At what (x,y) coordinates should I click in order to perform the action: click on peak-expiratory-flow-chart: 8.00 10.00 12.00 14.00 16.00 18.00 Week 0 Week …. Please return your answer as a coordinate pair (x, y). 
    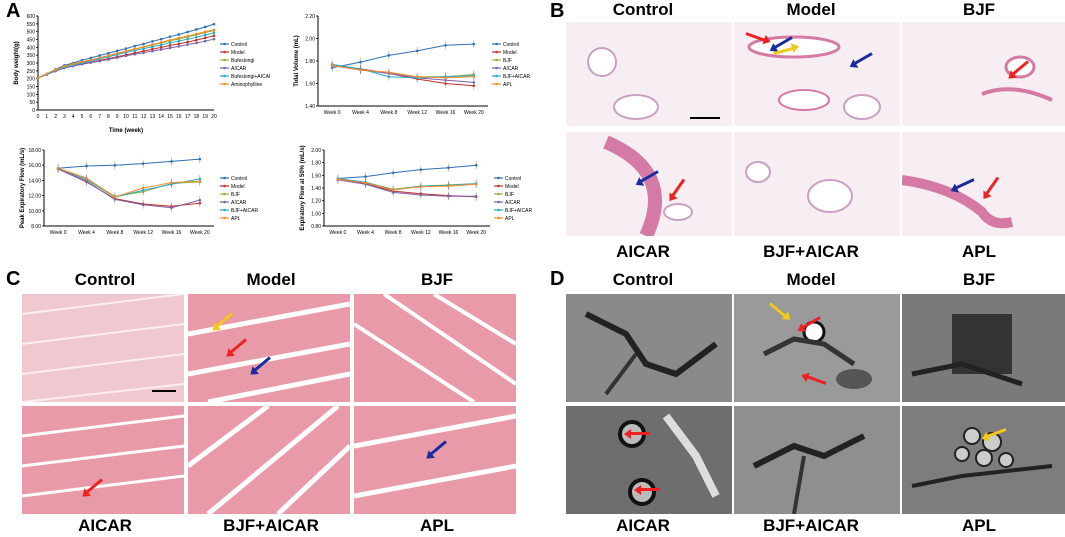
    Looking at the image, I should click on (139, 192).